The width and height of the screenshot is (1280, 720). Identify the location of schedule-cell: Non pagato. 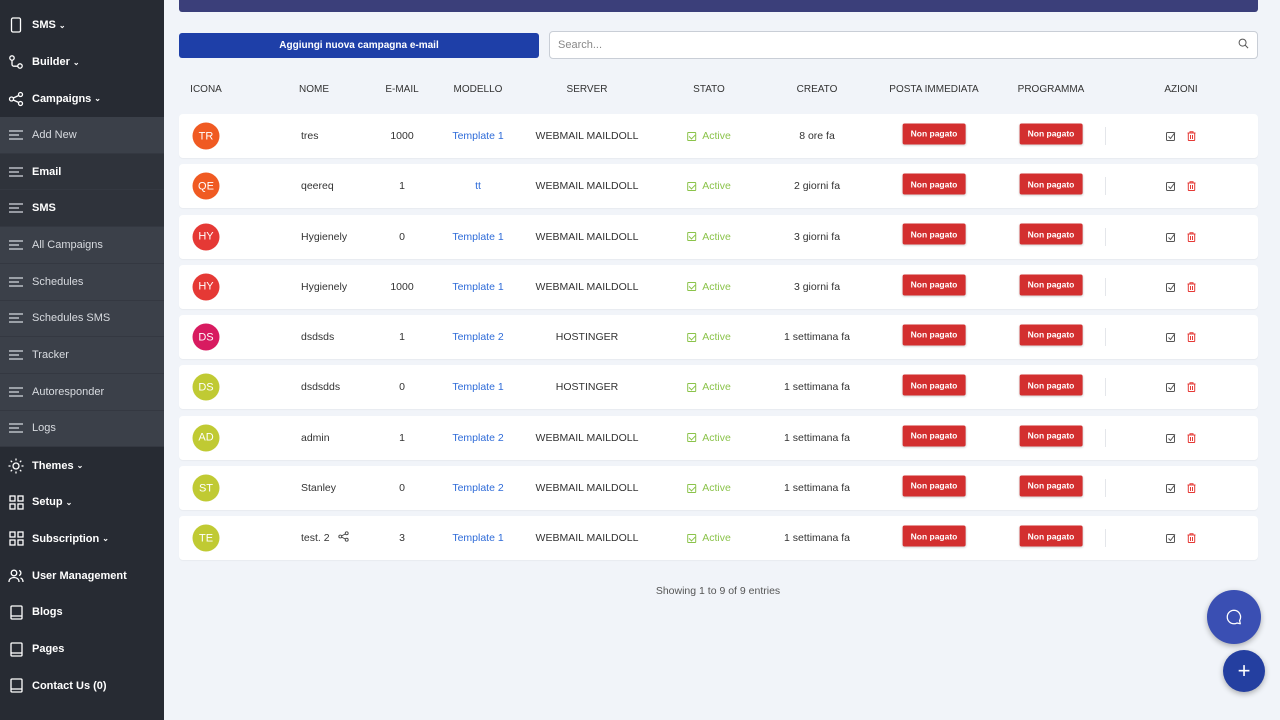
(1051, 486).